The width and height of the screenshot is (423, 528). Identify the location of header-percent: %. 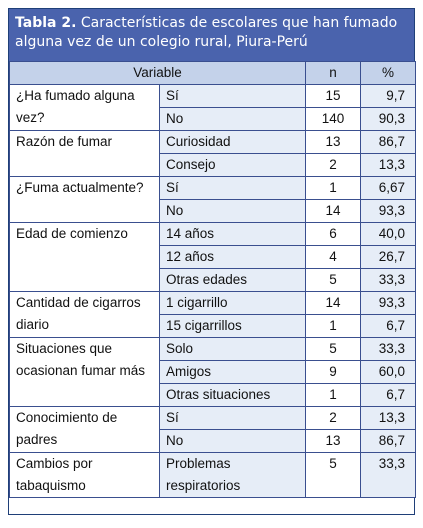
(388, 73).